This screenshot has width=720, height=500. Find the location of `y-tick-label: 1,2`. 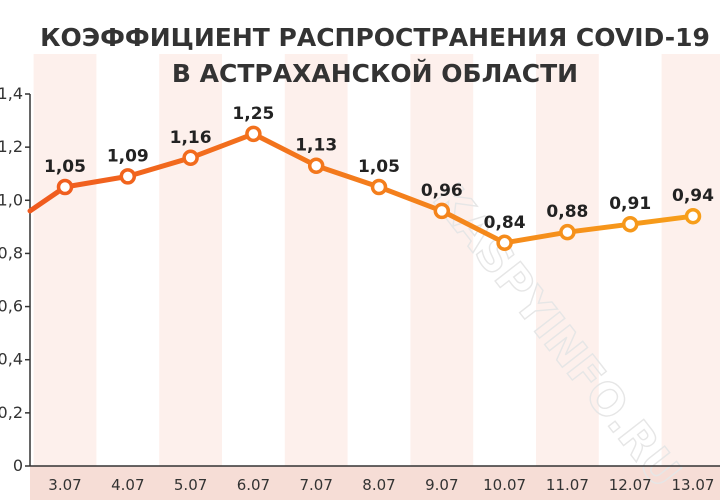

y-tick-label: 1,2 is located at coordinates (11, 146).